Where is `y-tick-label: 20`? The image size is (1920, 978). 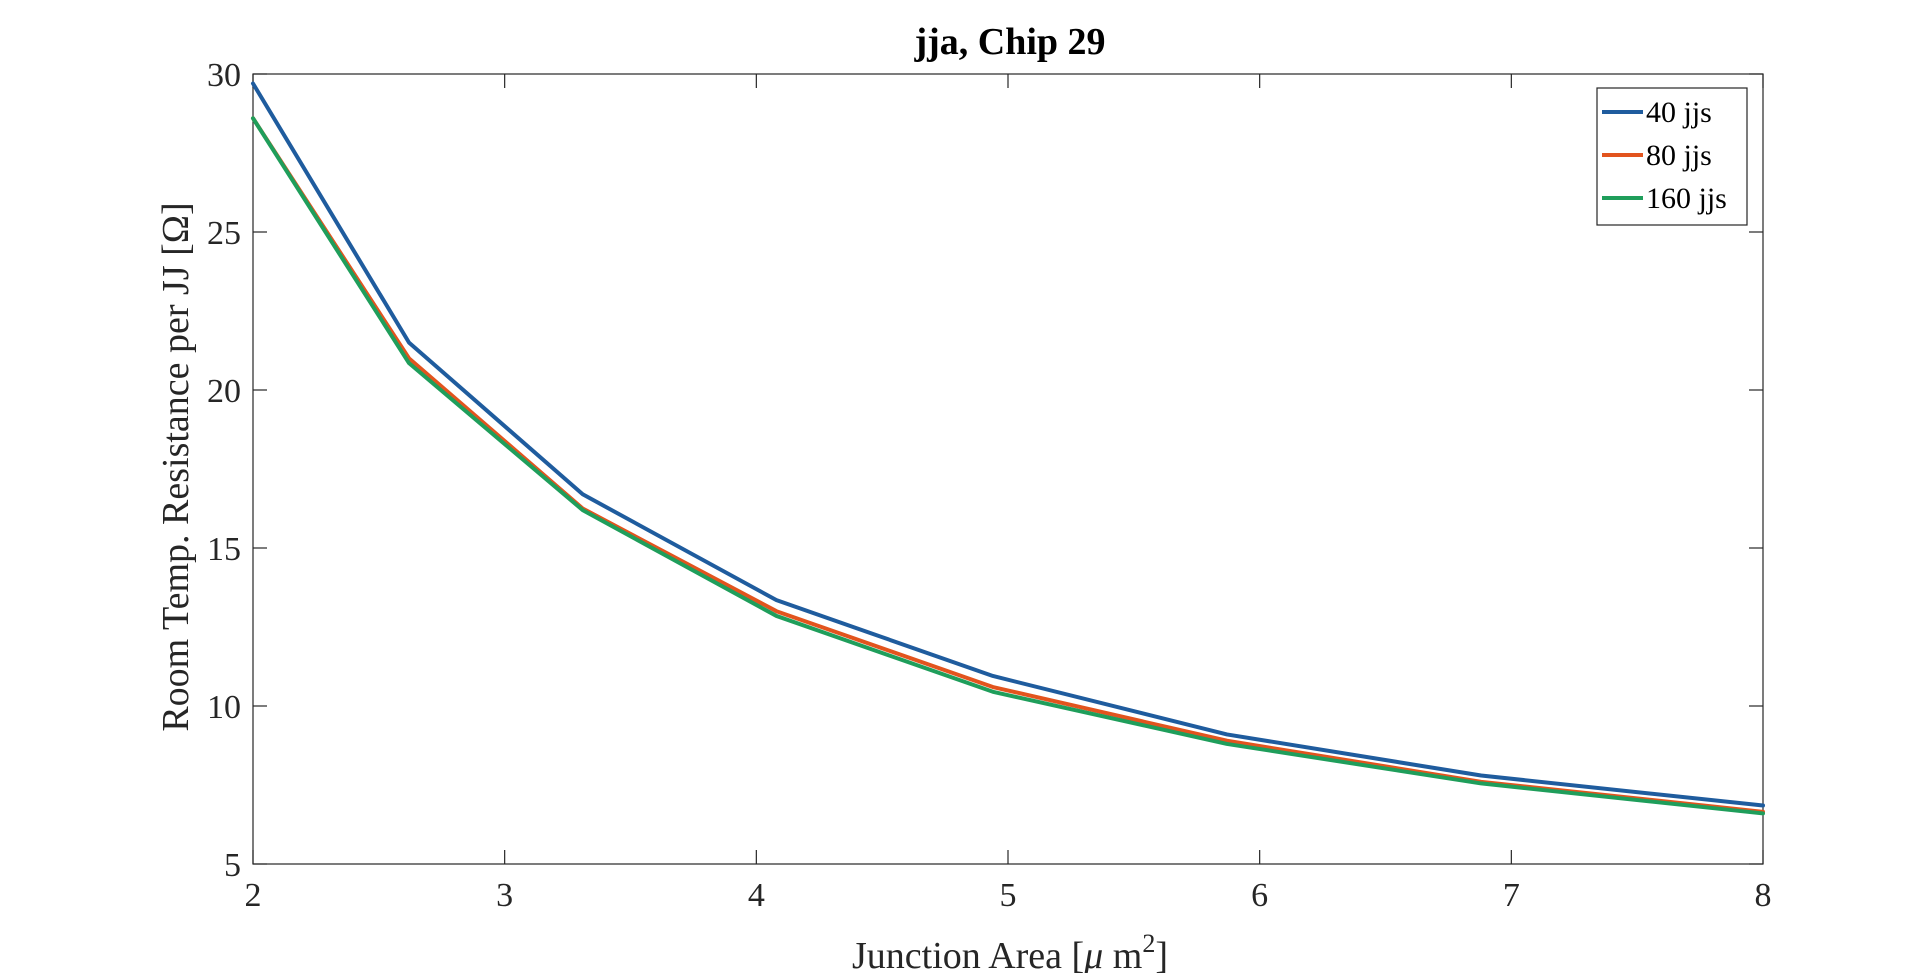
y-tick-label: 20 is located at coordinates (224, 391).